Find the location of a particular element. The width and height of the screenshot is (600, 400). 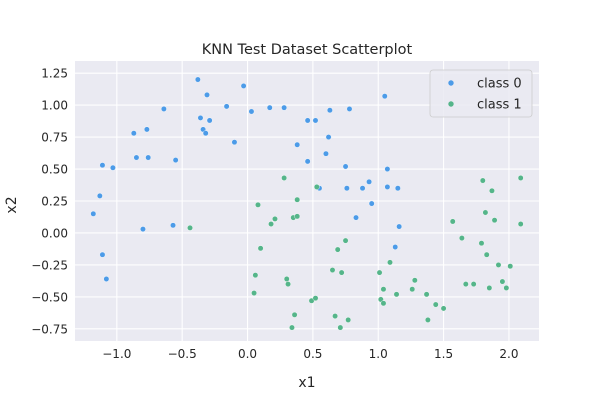

legend-box is located at coordinates (481, 93).